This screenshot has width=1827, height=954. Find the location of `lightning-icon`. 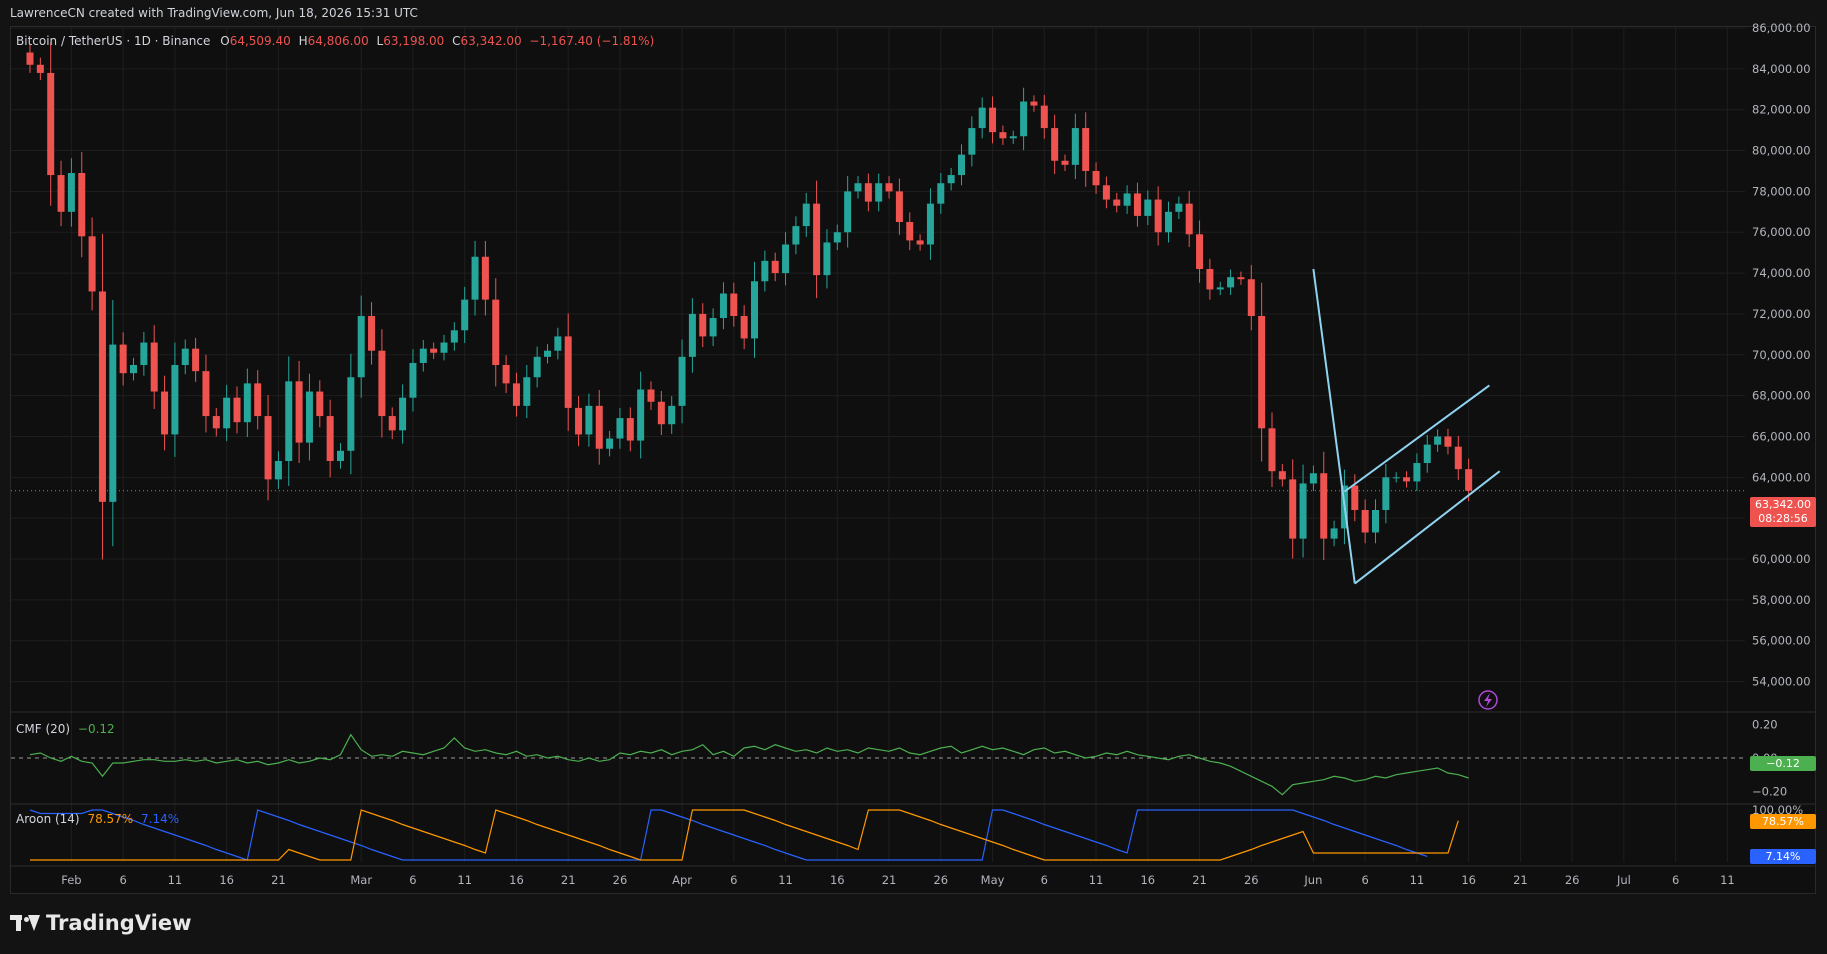

lightning-icon is located at coordinates (1488, 700).